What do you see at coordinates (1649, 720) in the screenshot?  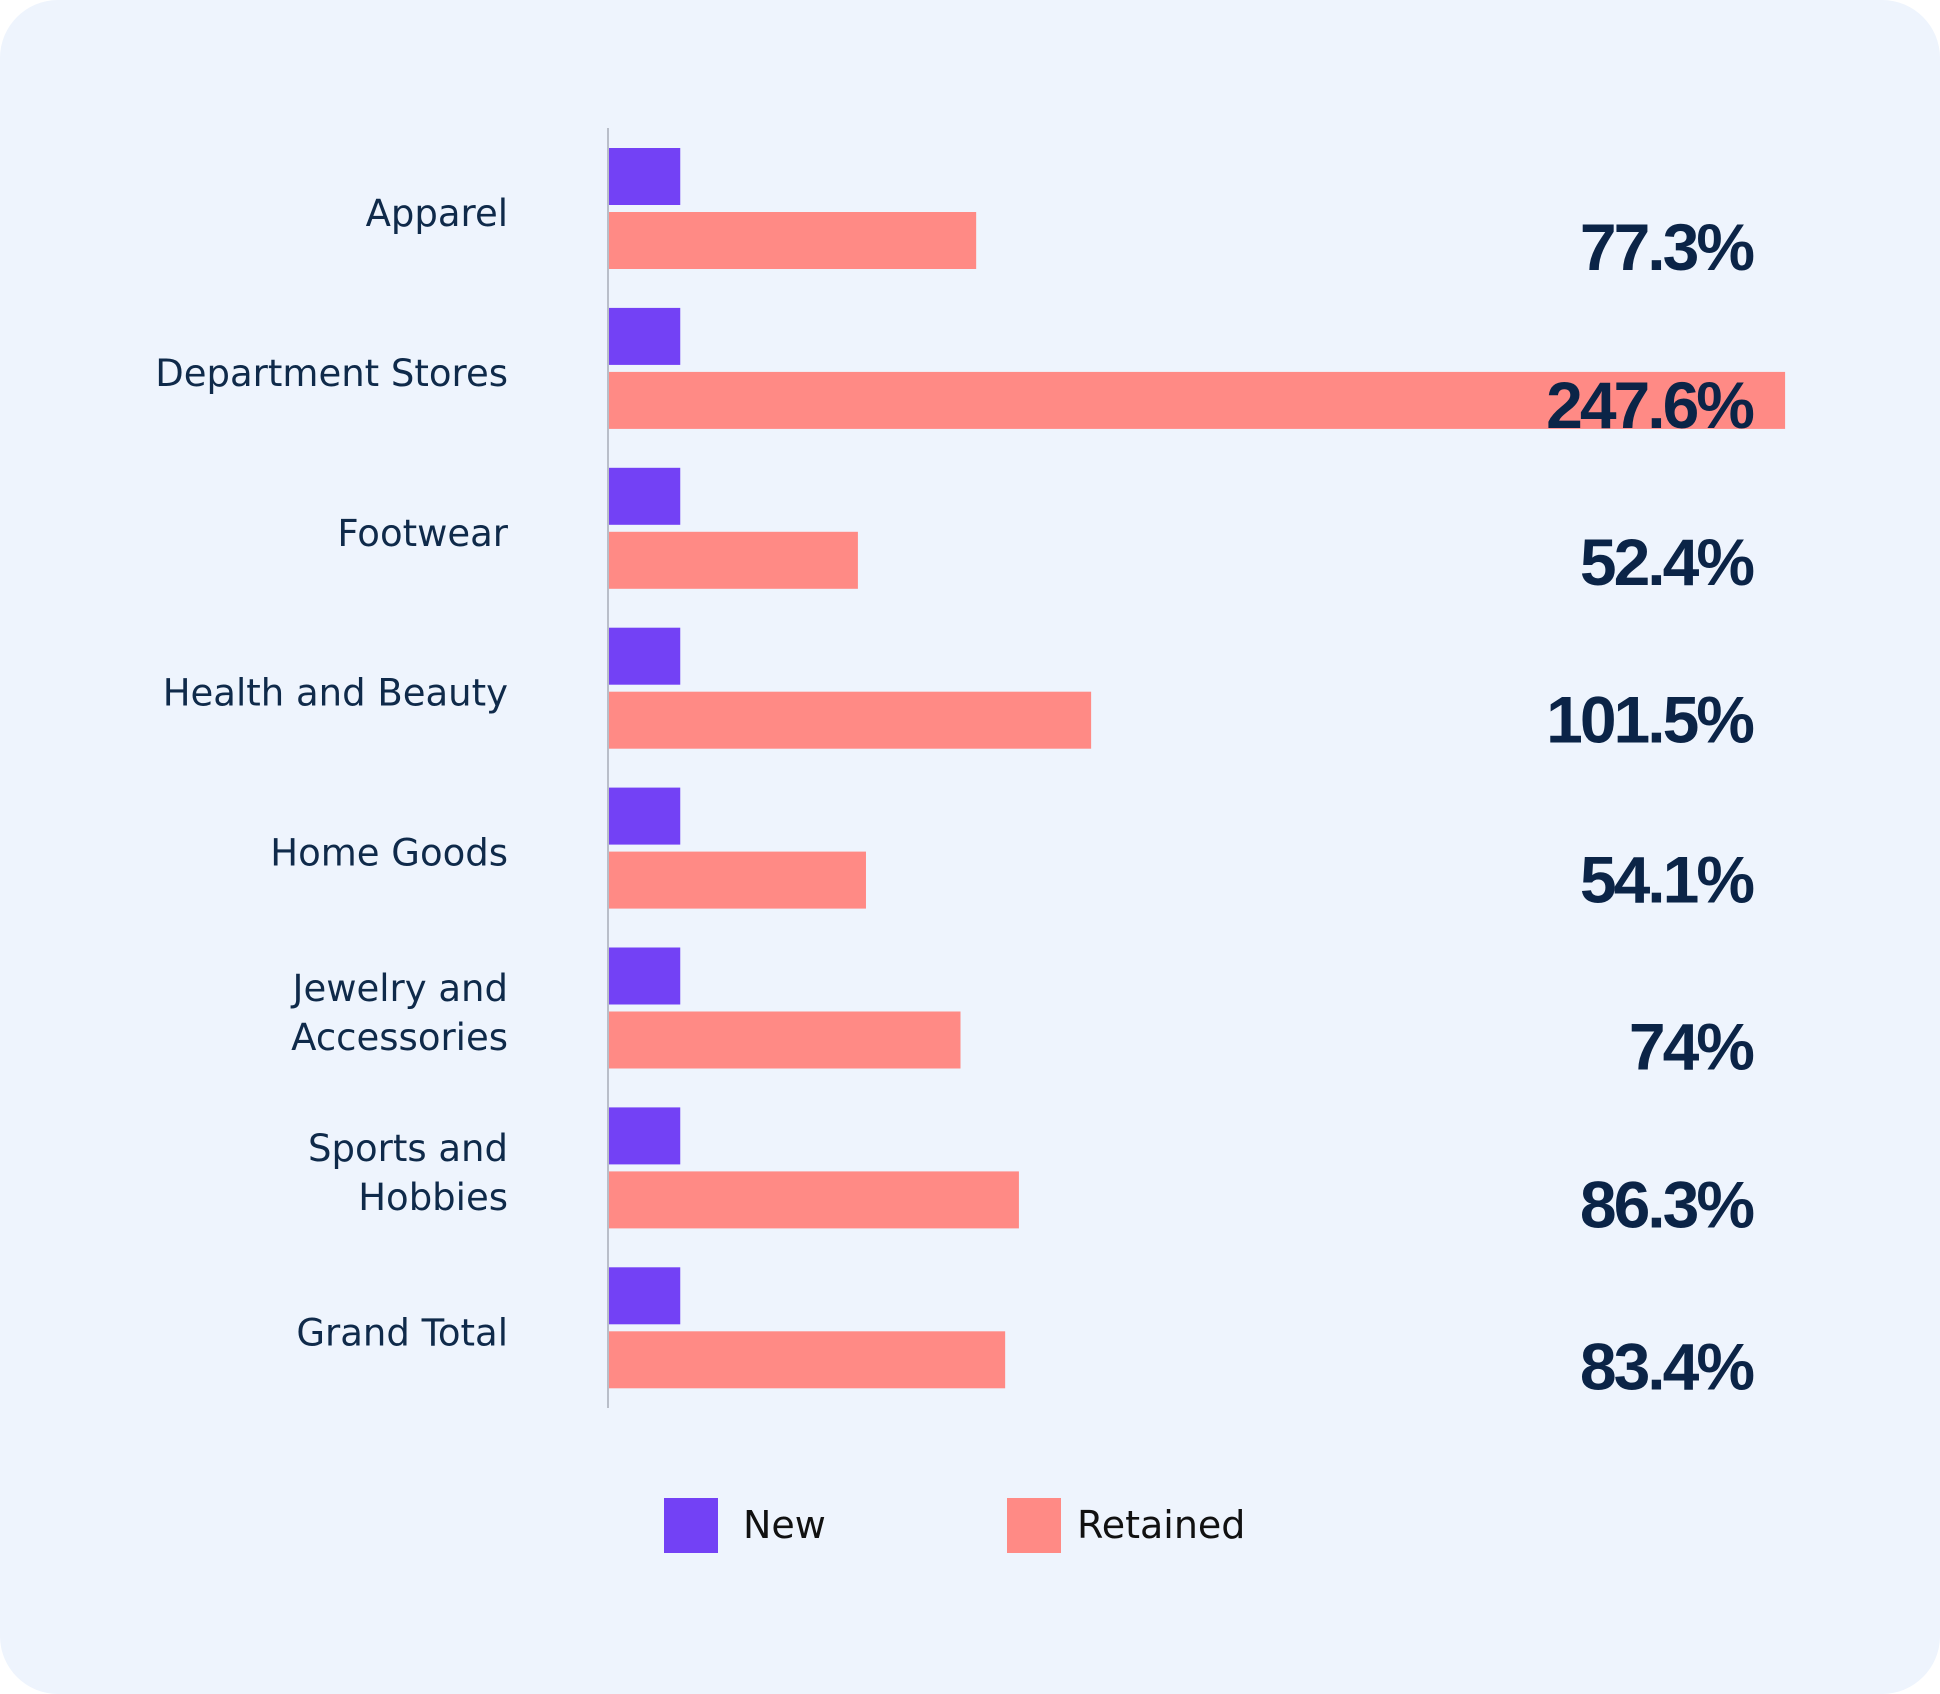 I see `value-label: 101.5%` at bounding box center [1649, 720].